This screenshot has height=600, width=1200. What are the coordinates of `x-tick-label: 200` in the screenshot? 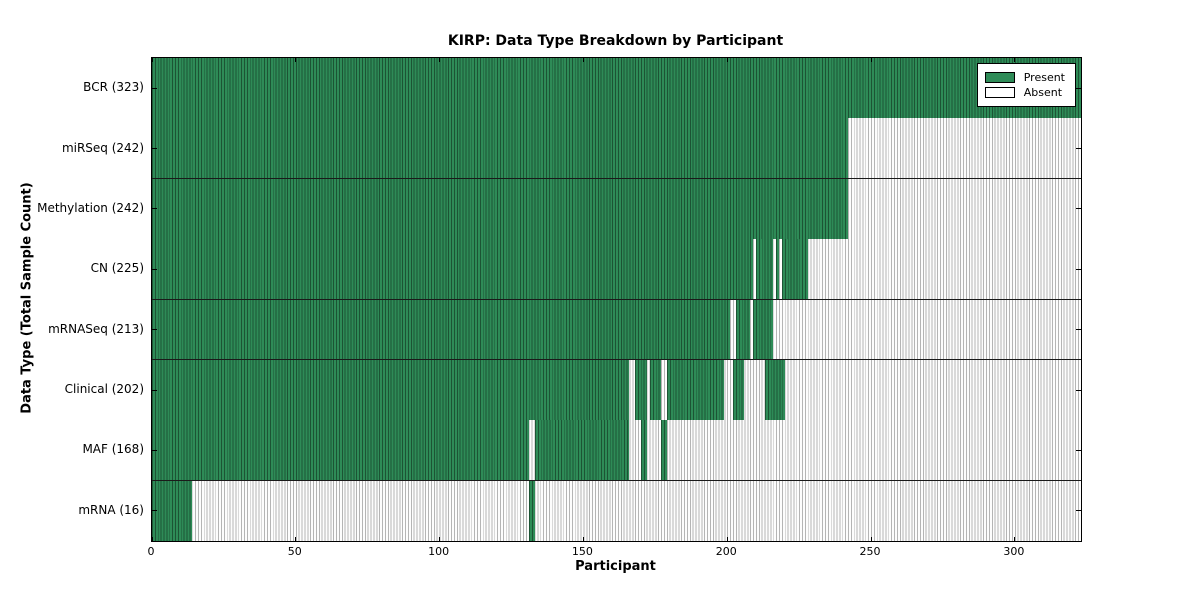 It's located at (726, 551).